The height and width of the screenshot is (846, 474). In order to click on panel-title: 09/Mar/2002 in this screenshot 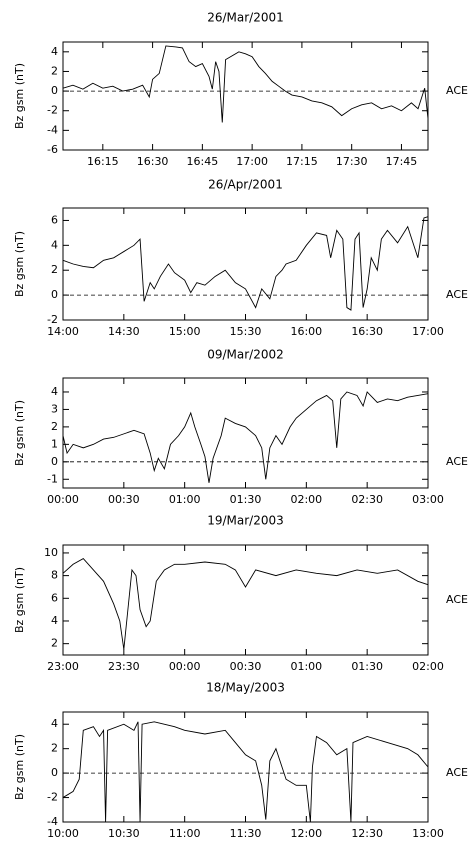, I will do `click(245, 355)`.